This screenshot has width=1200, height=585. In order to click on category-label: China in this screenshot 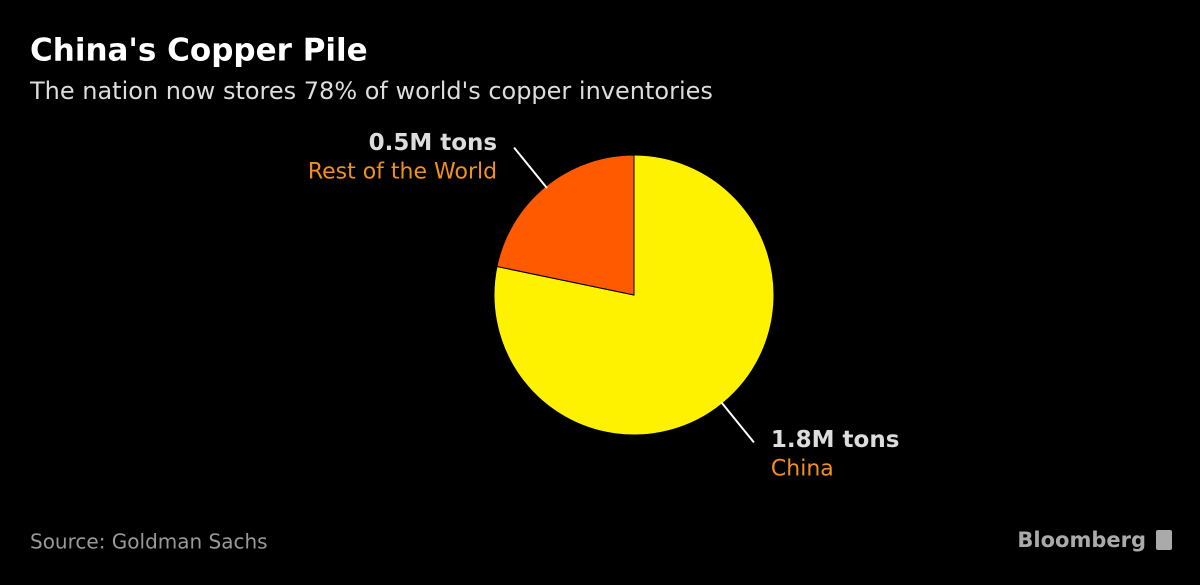, I will do `click(802, 468)`.